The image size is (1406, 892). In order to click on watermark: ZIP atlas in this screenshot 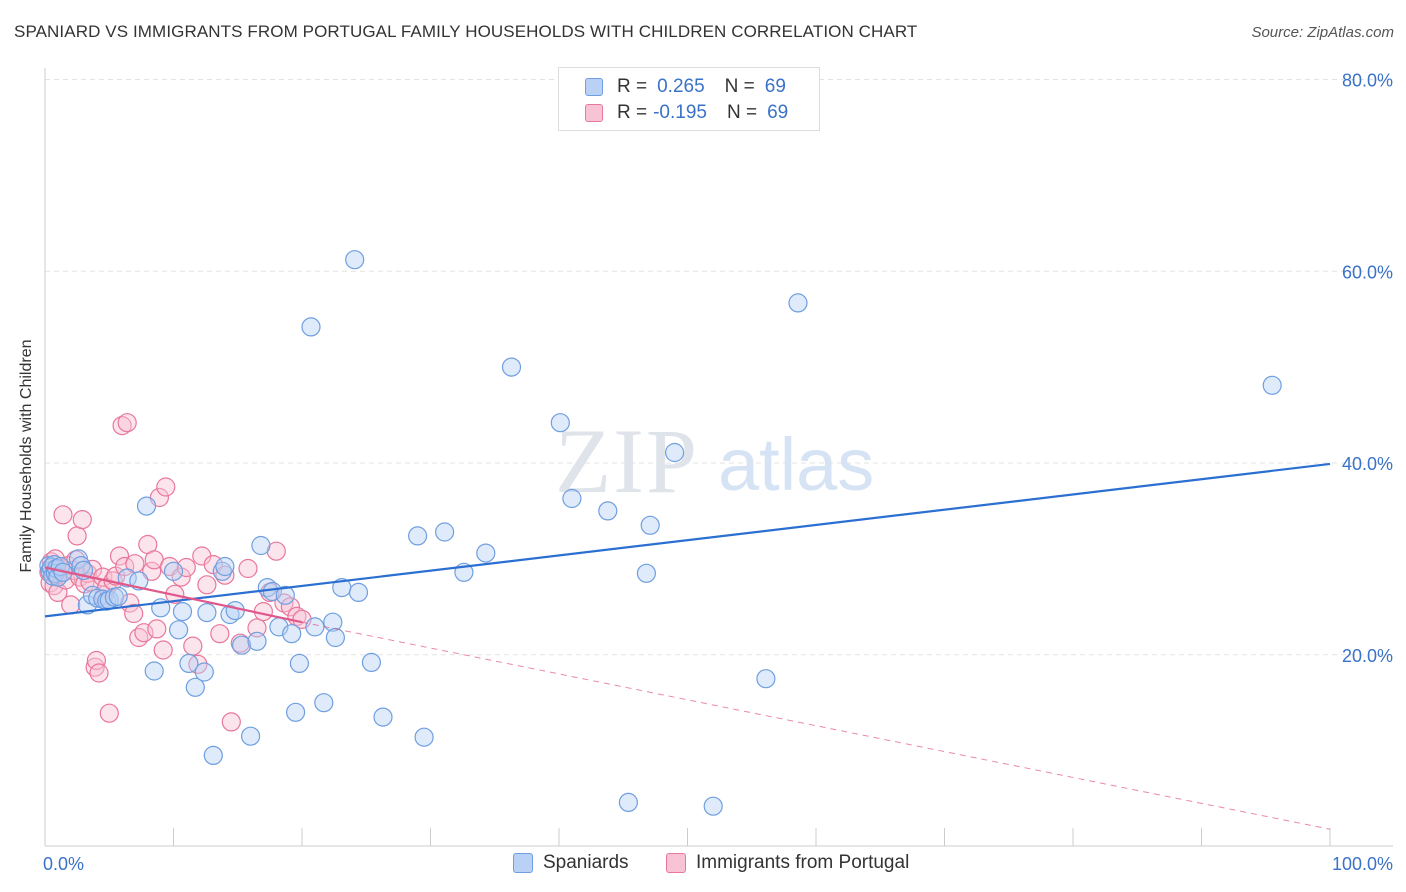, I will do `click(714, 461)`.